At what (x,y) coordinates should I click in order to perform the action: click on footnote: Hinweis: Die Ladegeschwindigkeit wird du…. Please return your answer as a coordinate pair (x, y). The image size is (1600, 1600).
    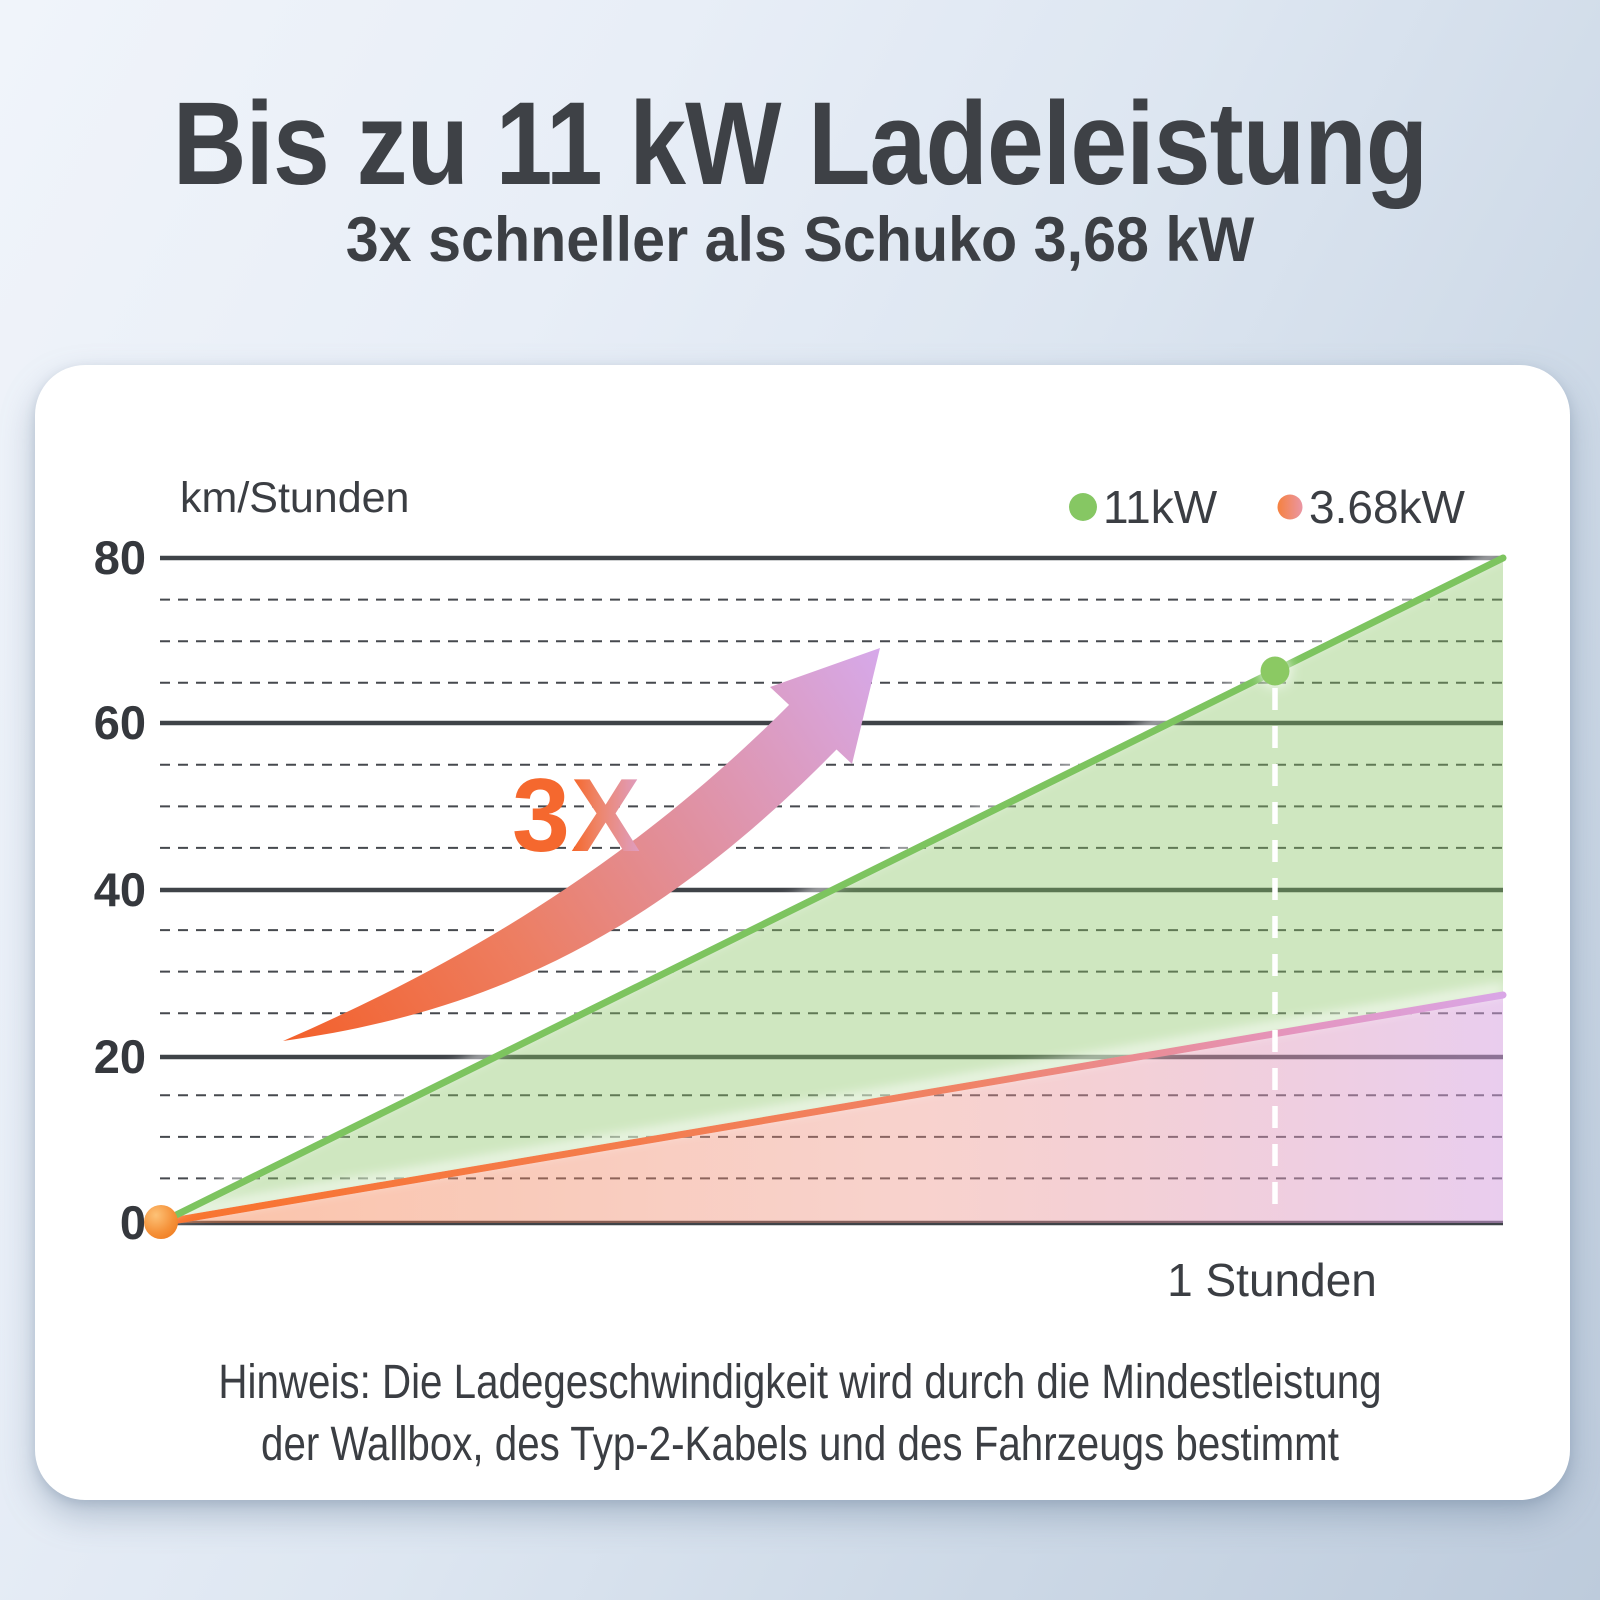
    Looking at the image, I should click on (800, 1414).